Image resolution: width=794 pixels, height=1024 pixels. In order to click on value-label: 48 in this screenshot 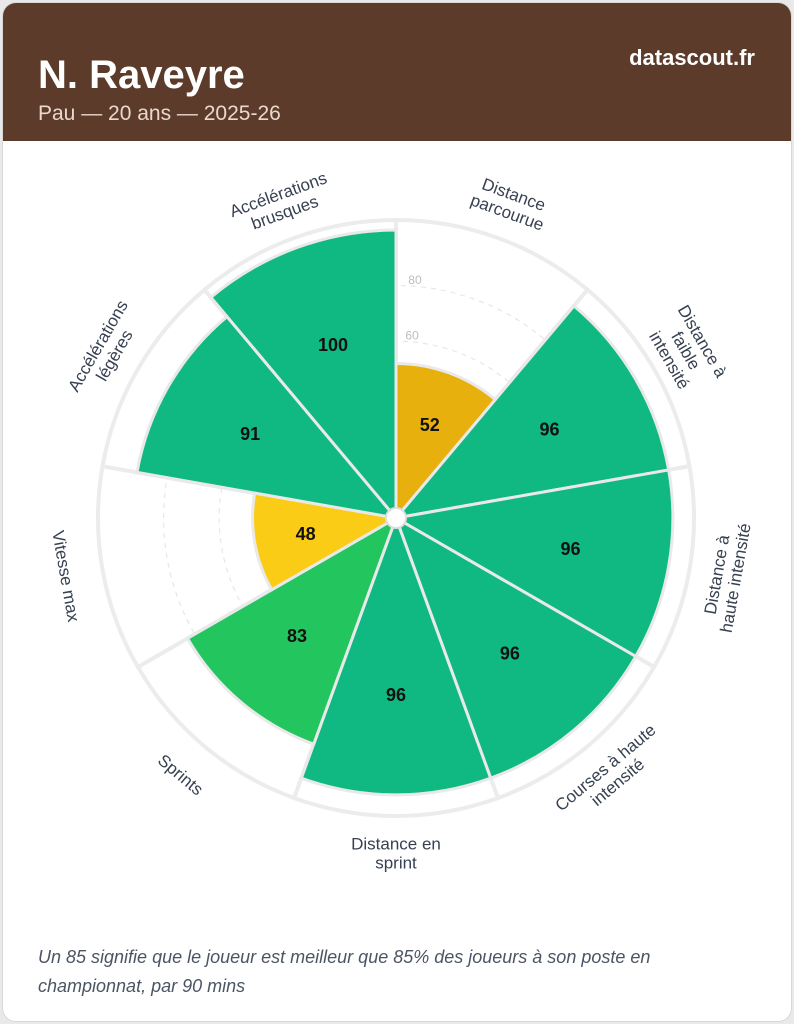, I will do `click(306, 534)`.